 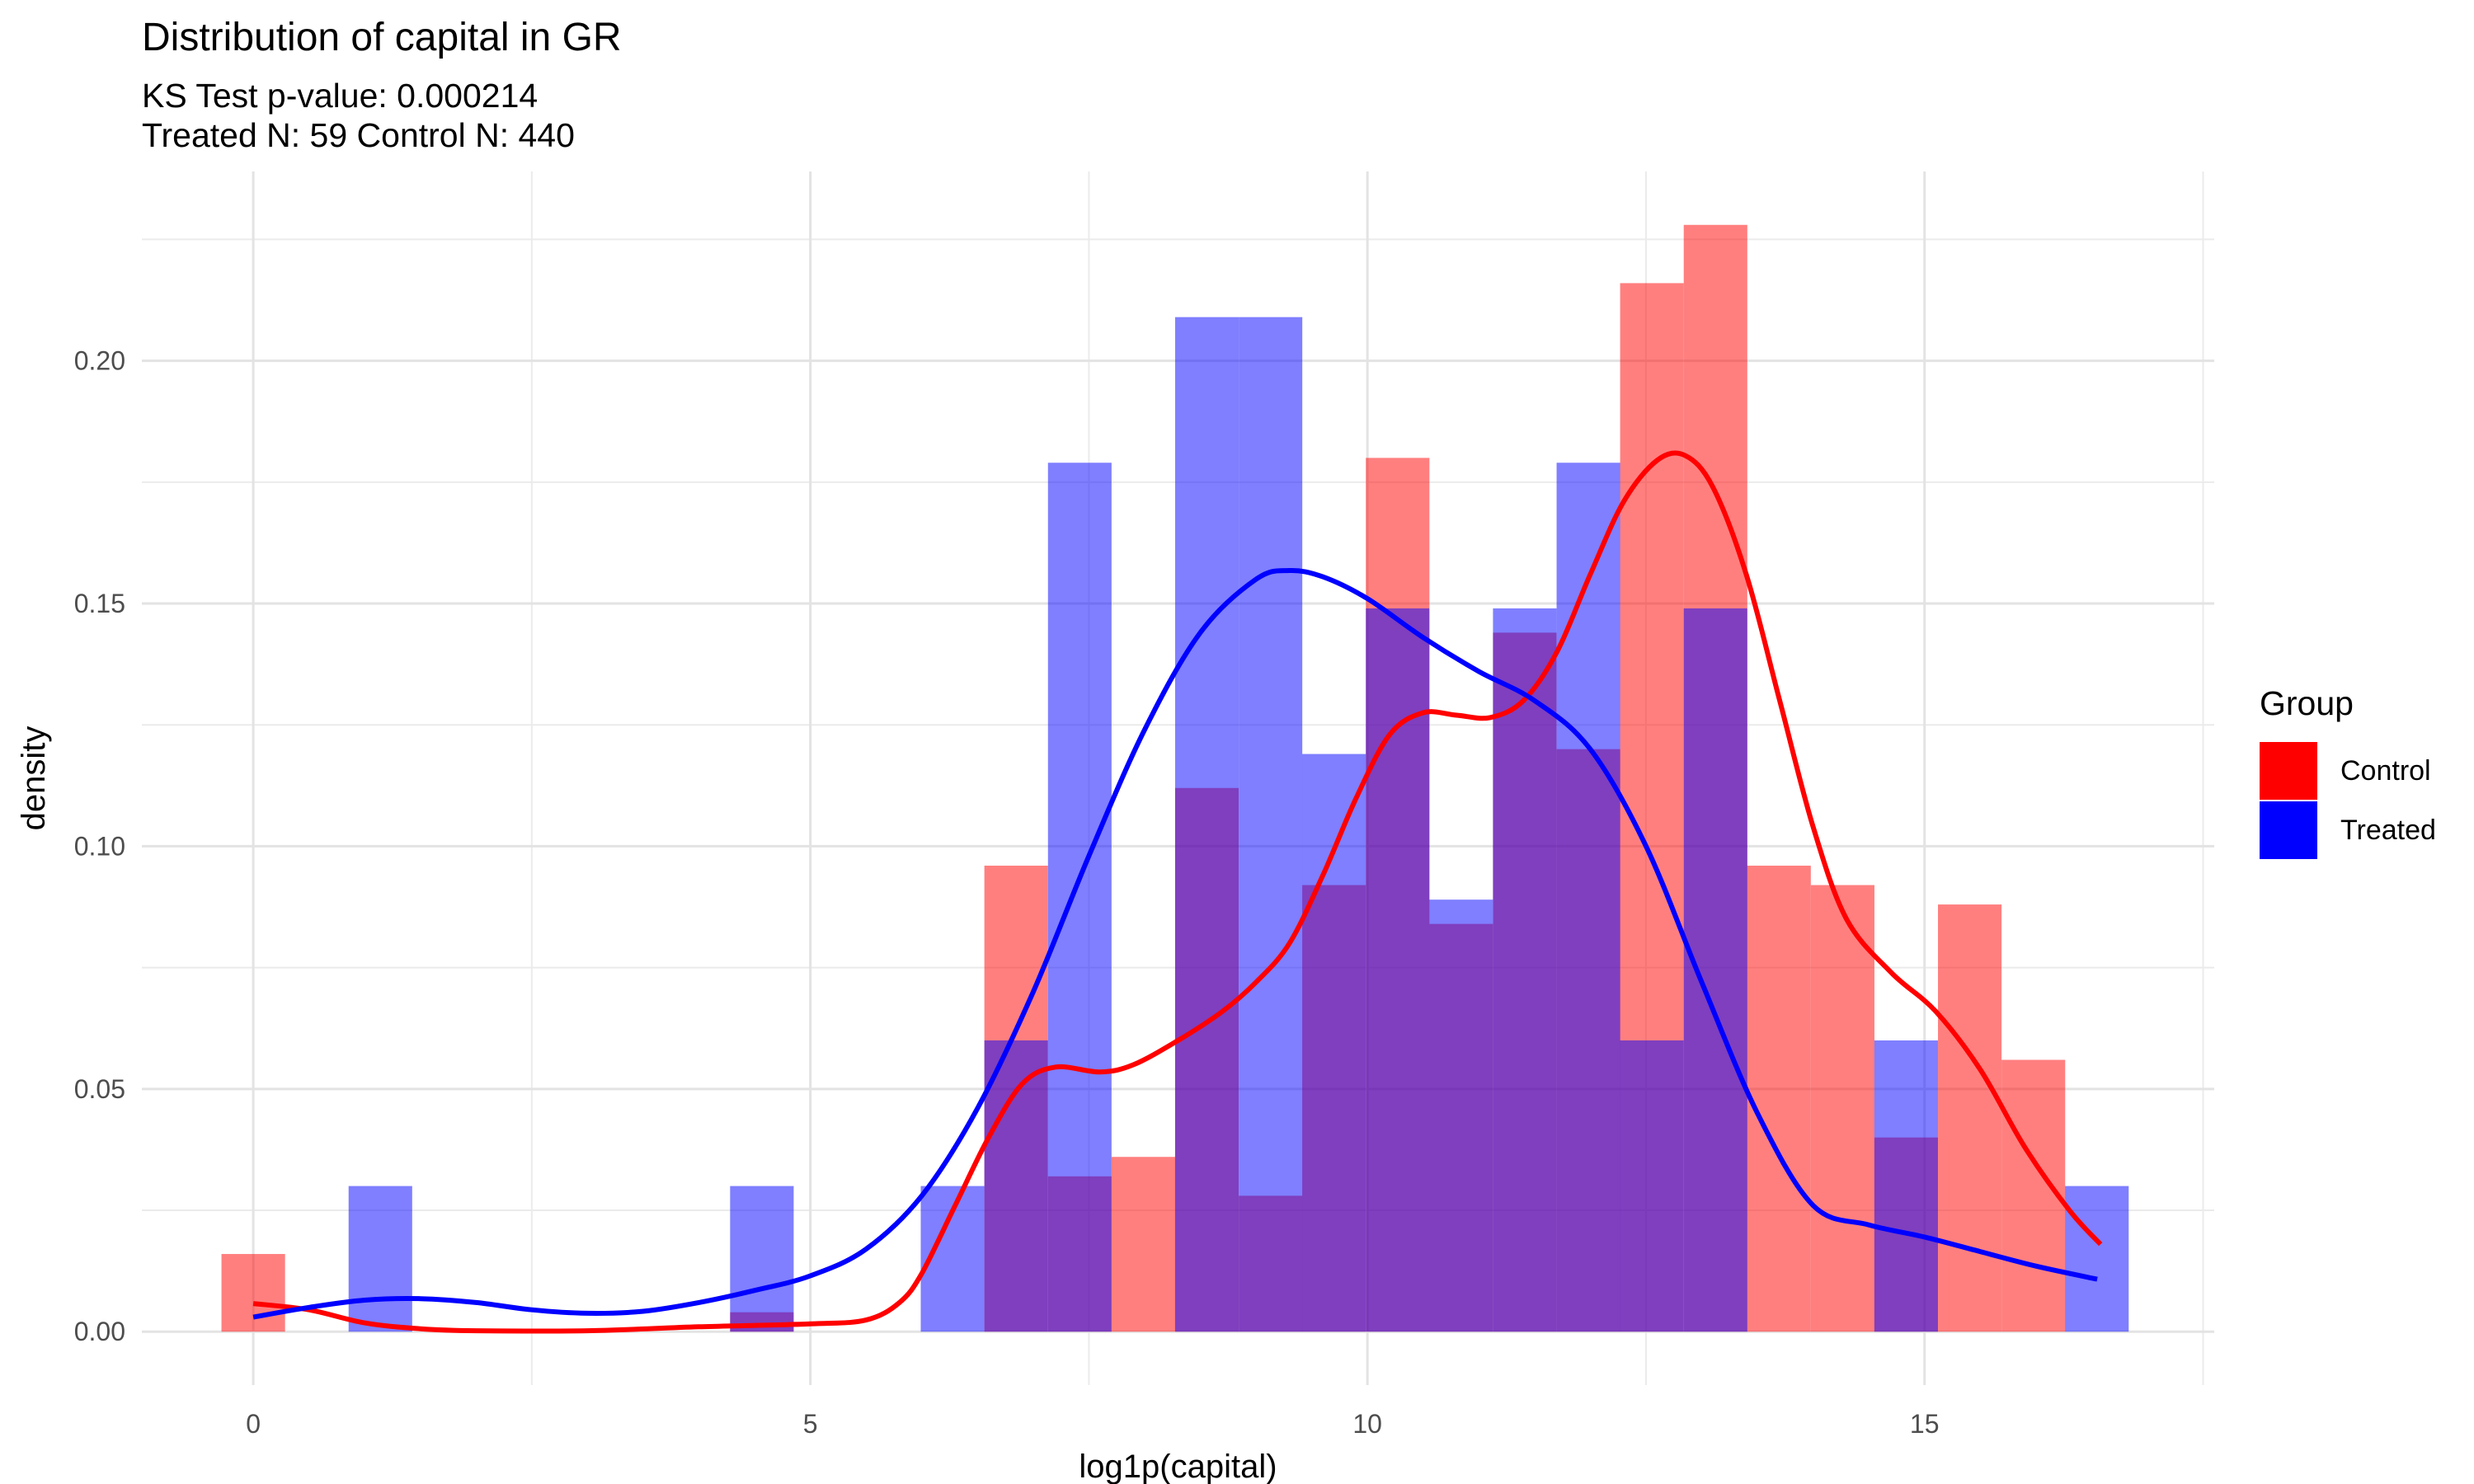 What do you see at coordinates (2288, 830) in the screenshot?
I see `legend-key-treated` at bounding box center [2288, 830].